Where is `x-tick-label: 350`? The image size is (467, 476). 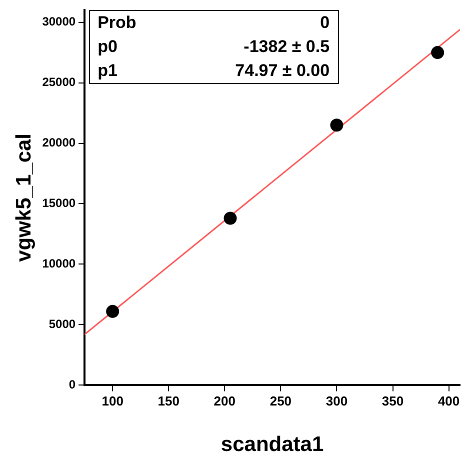 x-tick-label: 350 is located at coordinates (393, 401).